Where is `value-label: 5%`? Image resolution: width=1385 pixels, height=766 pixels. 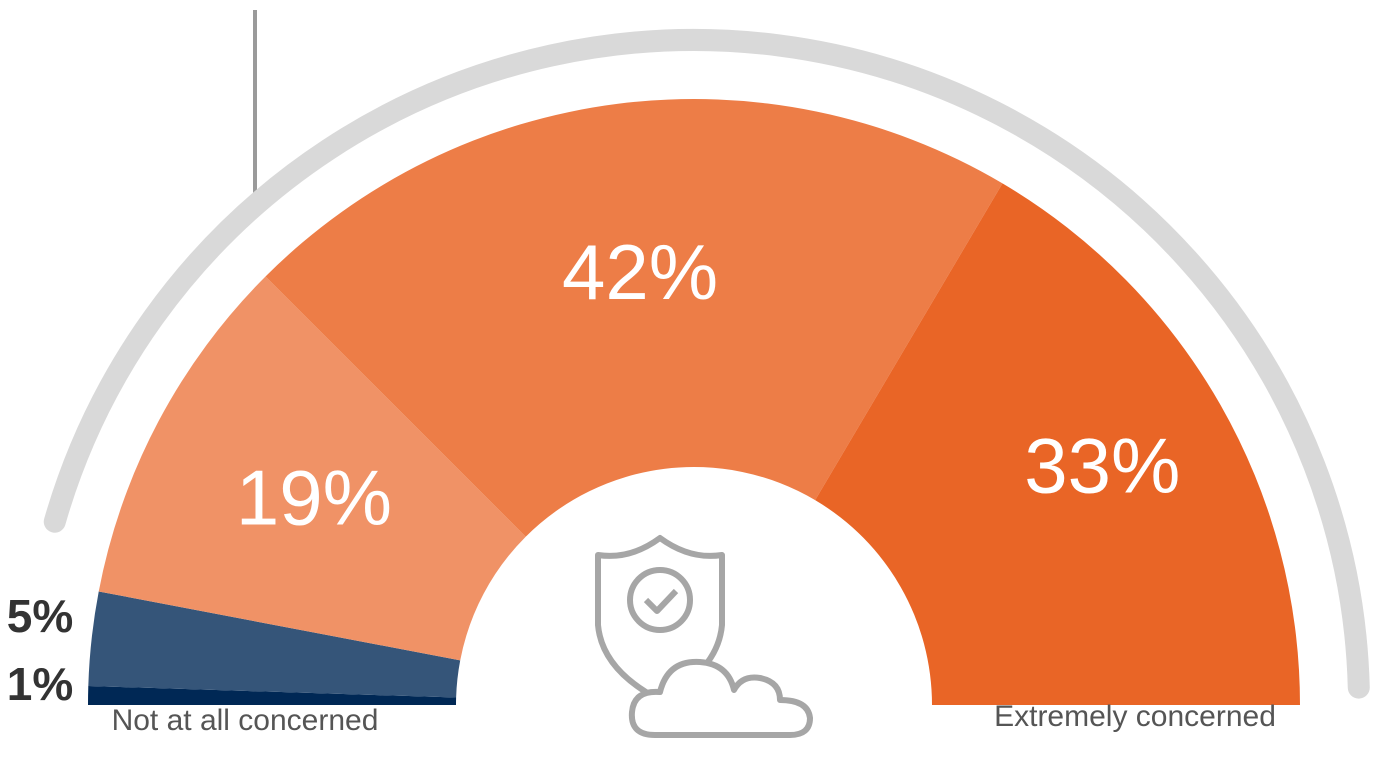
value-label: 5% is located at coordinates (40, 616).